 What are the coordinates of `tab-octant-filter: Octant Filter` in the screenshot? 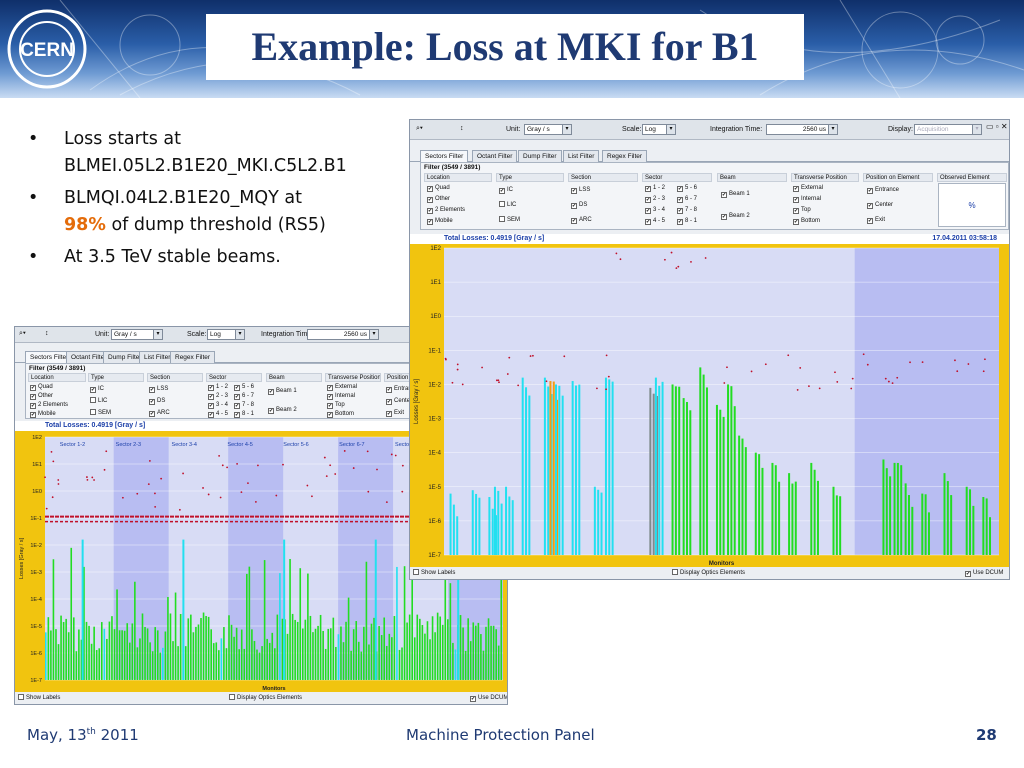 It's located at (495, 156).